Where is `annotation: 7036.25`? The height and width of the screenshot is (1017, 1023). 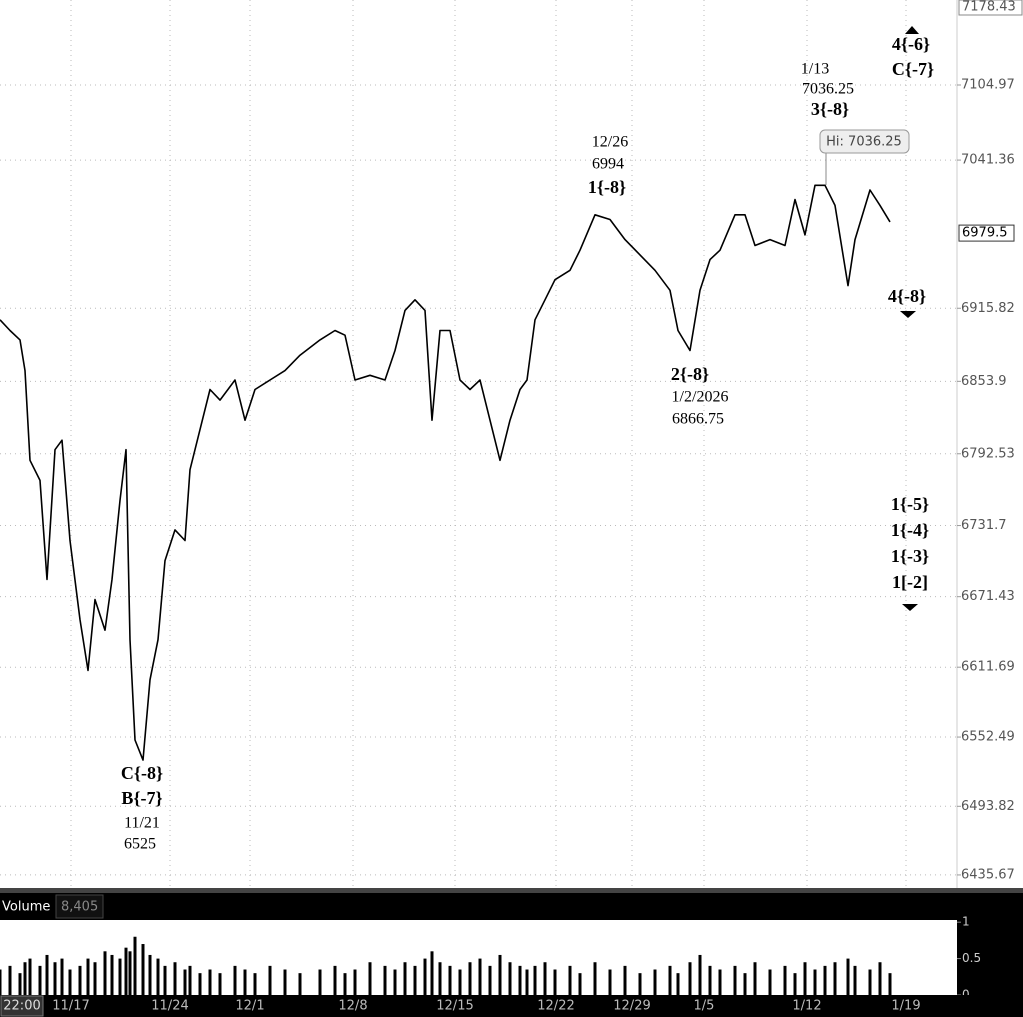 annotation: 7036.25 is located at coordinates (828, 89).